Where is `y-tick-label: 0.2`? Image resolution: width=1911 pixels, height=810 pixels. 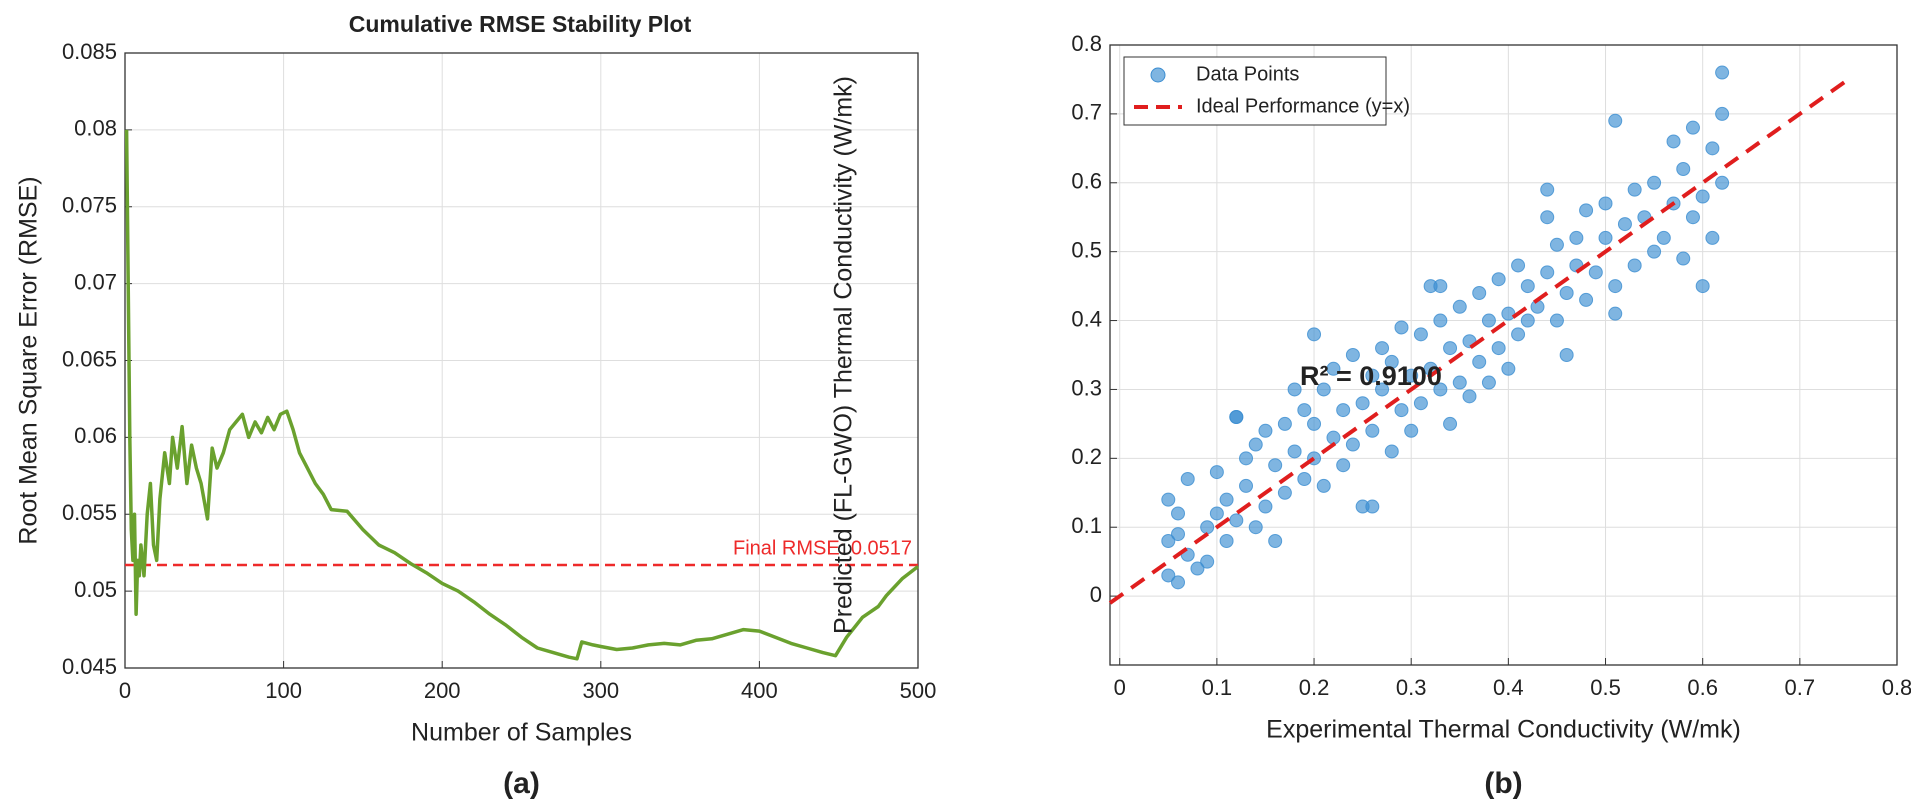
y-tick-label: 0.2 is located at coordinates (1086, 456).